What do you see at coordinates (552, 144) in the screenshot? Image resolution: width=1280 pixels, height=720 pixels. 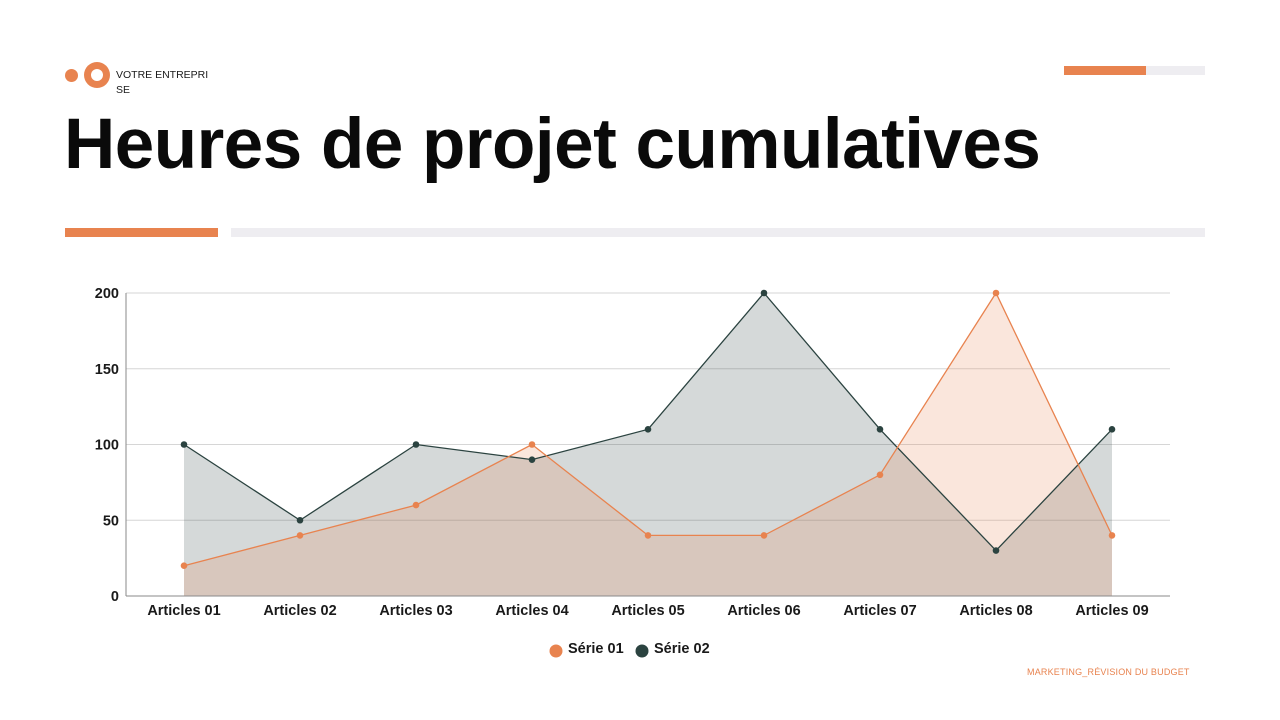 I see `page-title: Heures de projet cumulatives` at bounding box center [552, 144].